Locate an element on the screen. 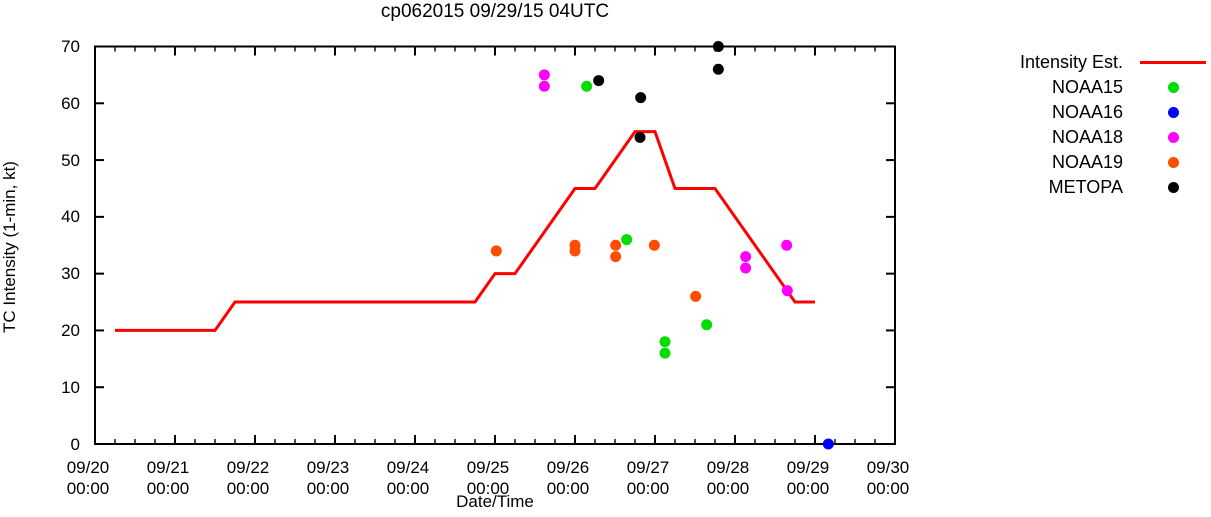  legend-label: METOPA is located at coordinates (1085, 187).